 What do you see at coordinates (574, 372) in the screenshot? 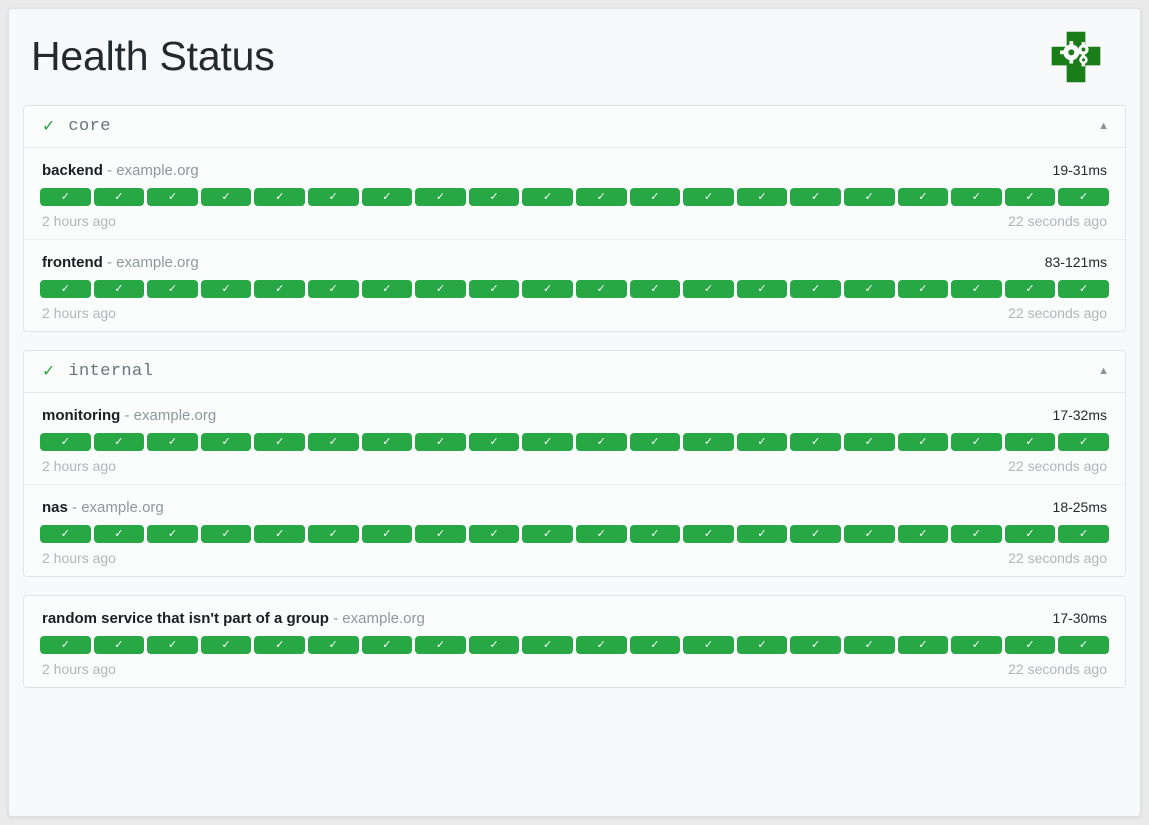
I see `group-header-internal: ✓ internal ▲` at bounding box center [574, 372].